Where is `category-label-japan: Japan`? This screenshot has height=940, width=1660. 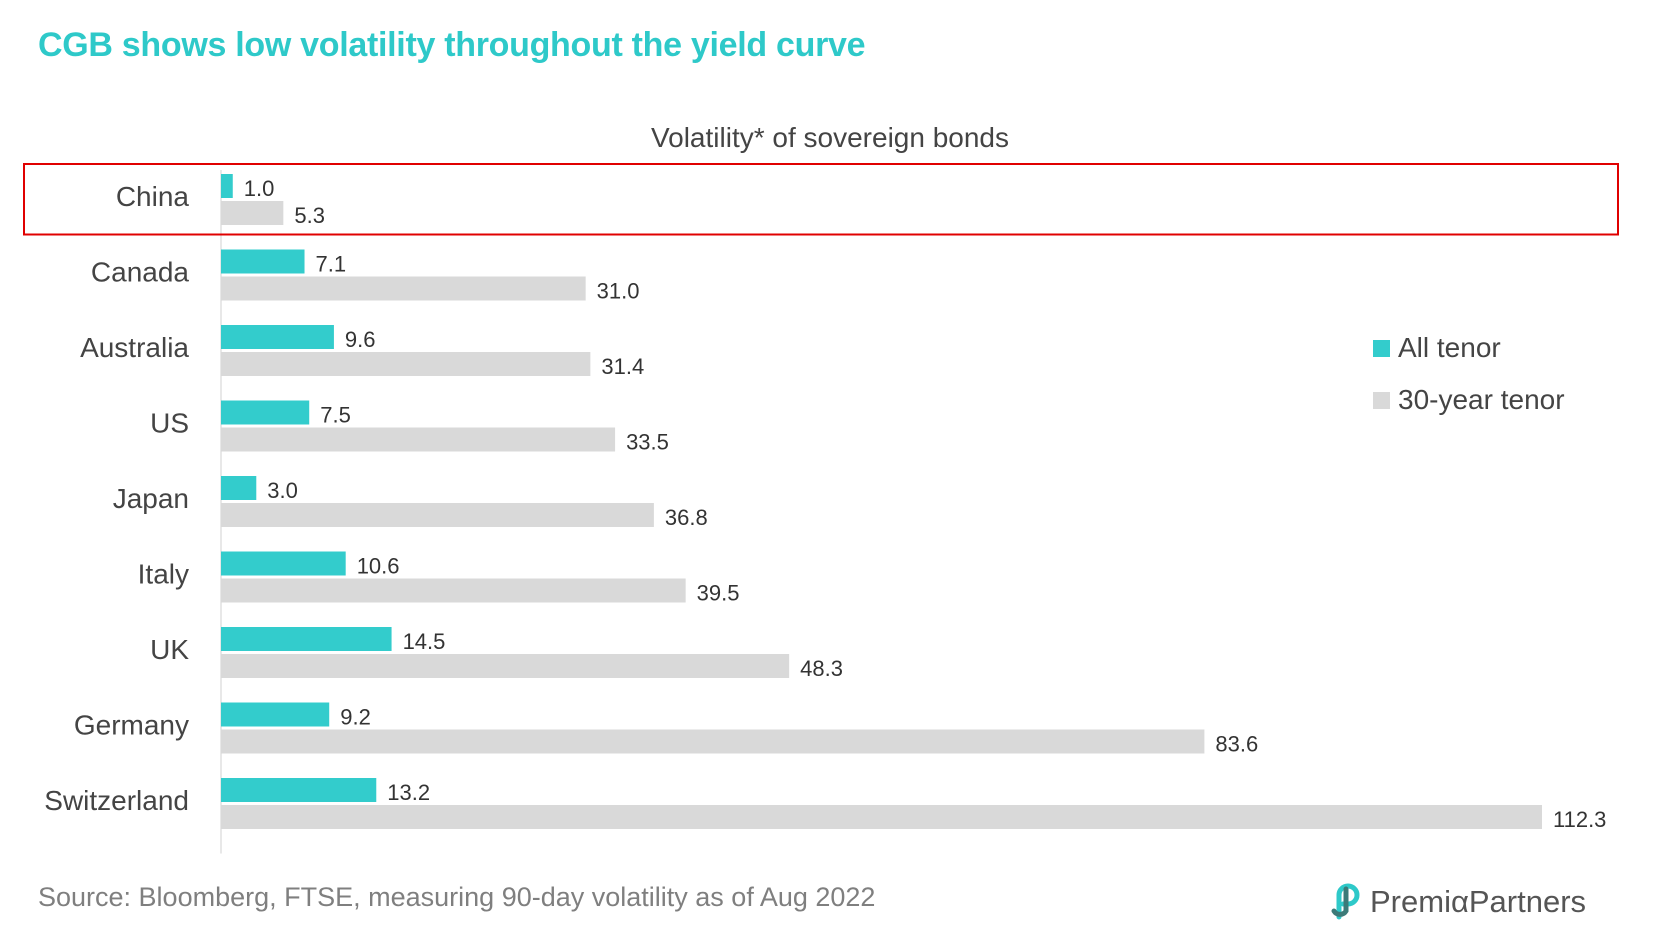
category-label-japan: Japan is located at coordinates (151, 498).